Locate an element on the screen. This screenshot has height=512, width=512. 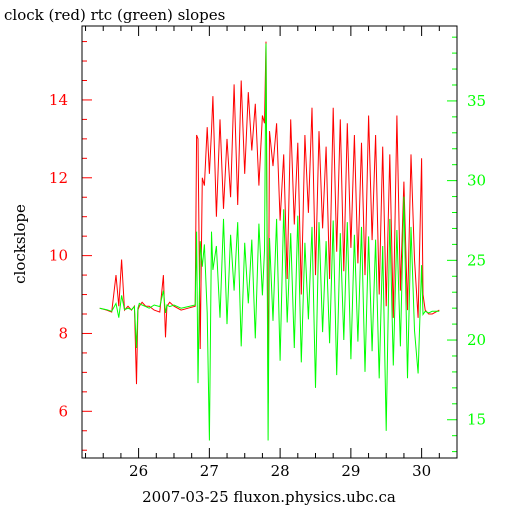
y-tick-label: 10 is located at coordinates (58, 256).